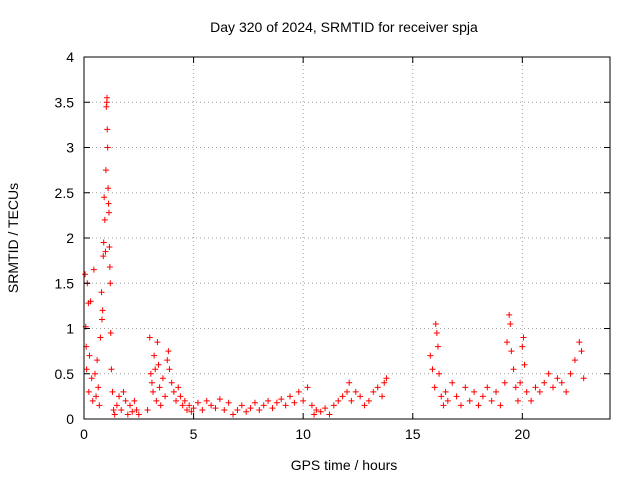 This screenshot has height=480, width=640. What do you see at coordinates (303, 434) in the screenshot?
I see `x-tick-label: 10` at bounding box center [303, 434].